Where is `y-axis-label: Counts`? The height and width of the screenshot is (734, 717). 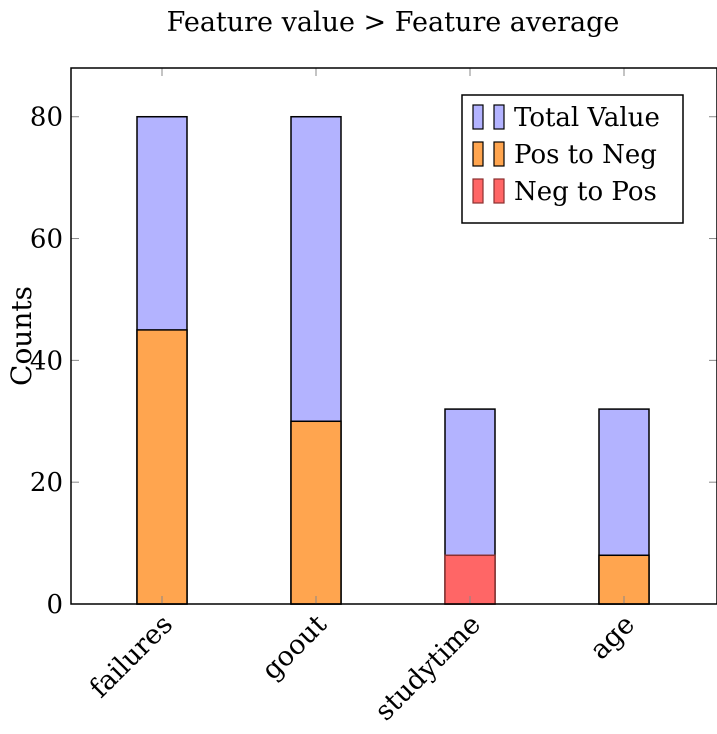 y-axis-label: Counts is located at coordinates (21, 336).